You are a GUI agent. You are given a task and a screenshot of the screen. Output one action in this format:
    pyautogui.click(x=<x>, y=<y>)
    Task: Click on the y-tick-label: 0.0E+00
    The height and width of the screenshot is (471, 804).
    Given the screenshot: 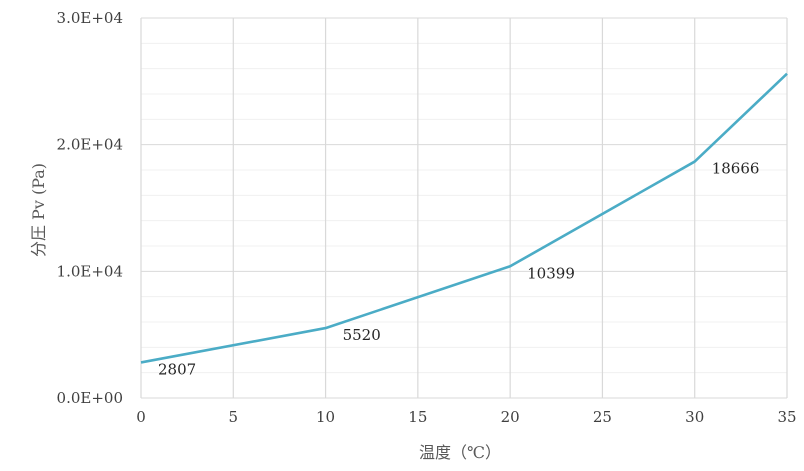 What is the action you would take?
    pyautogui.click(x=90, y=398)
    